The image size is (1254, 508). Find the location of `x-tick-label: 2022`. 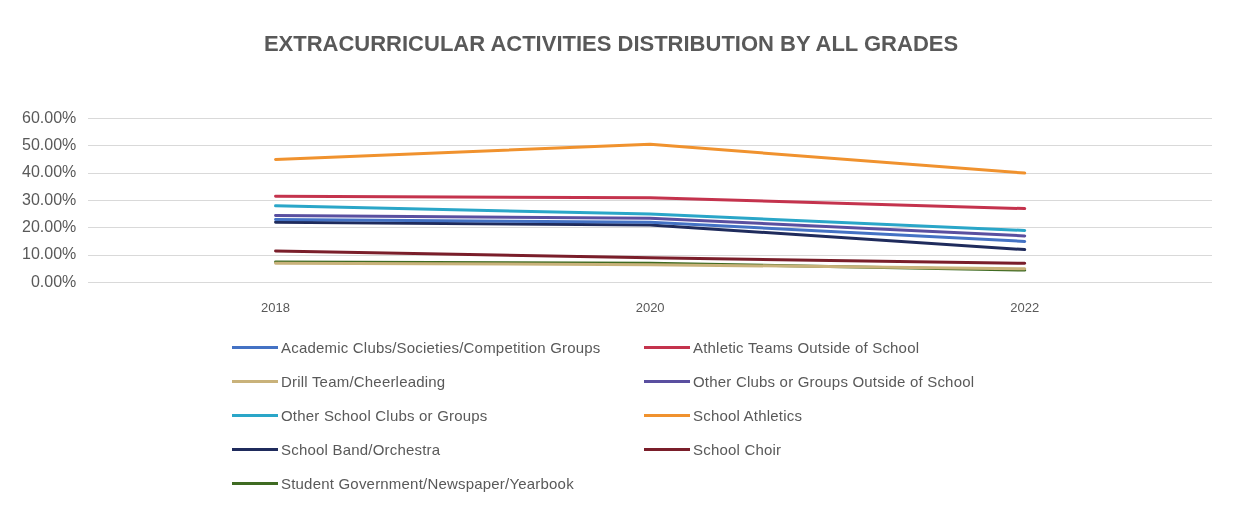

x-tick-label: 2022 is located at coordinates (1025, 307).